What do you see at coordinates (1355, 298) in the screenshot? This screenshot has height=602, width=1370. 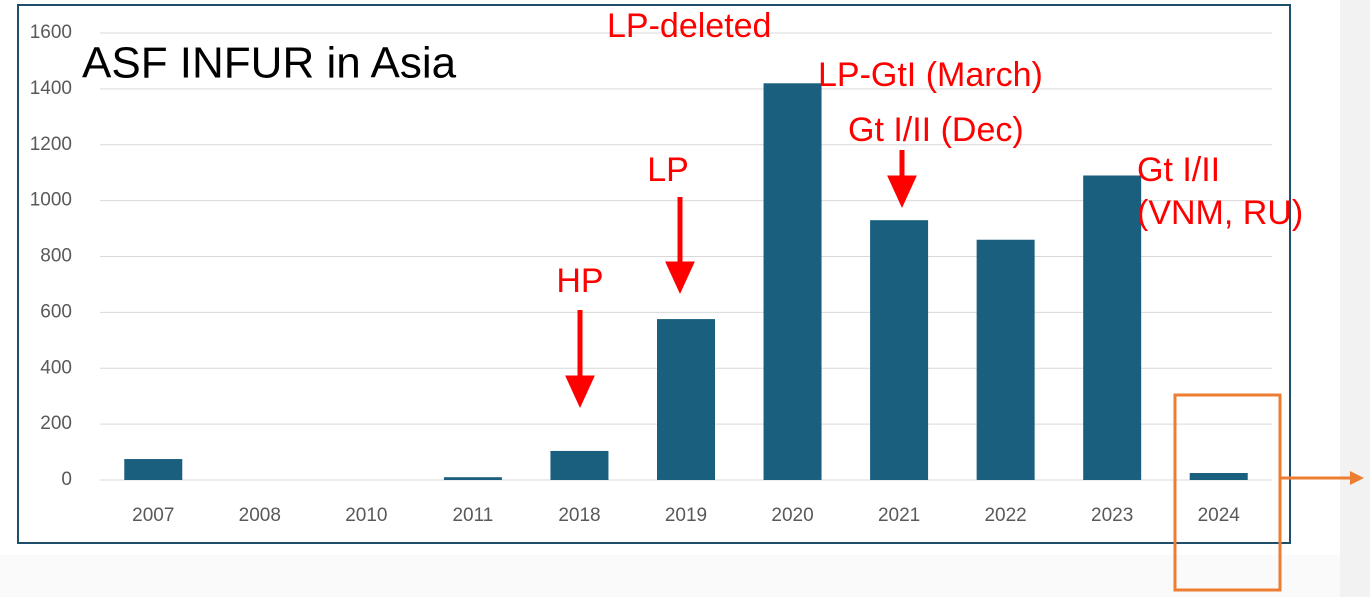 I see `side-panel` at bounding box center [1355, 298].